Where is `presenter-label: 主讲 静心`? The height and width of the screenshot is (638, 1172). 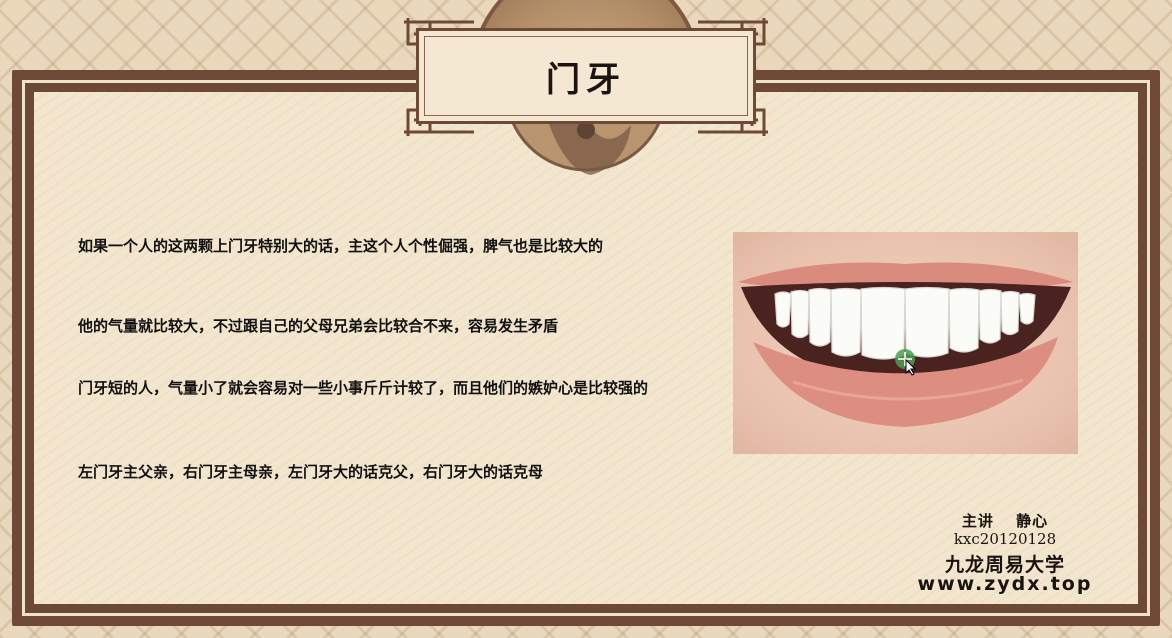 presenter-label: 主讲 静心 is located at coordinates (1005, 521).